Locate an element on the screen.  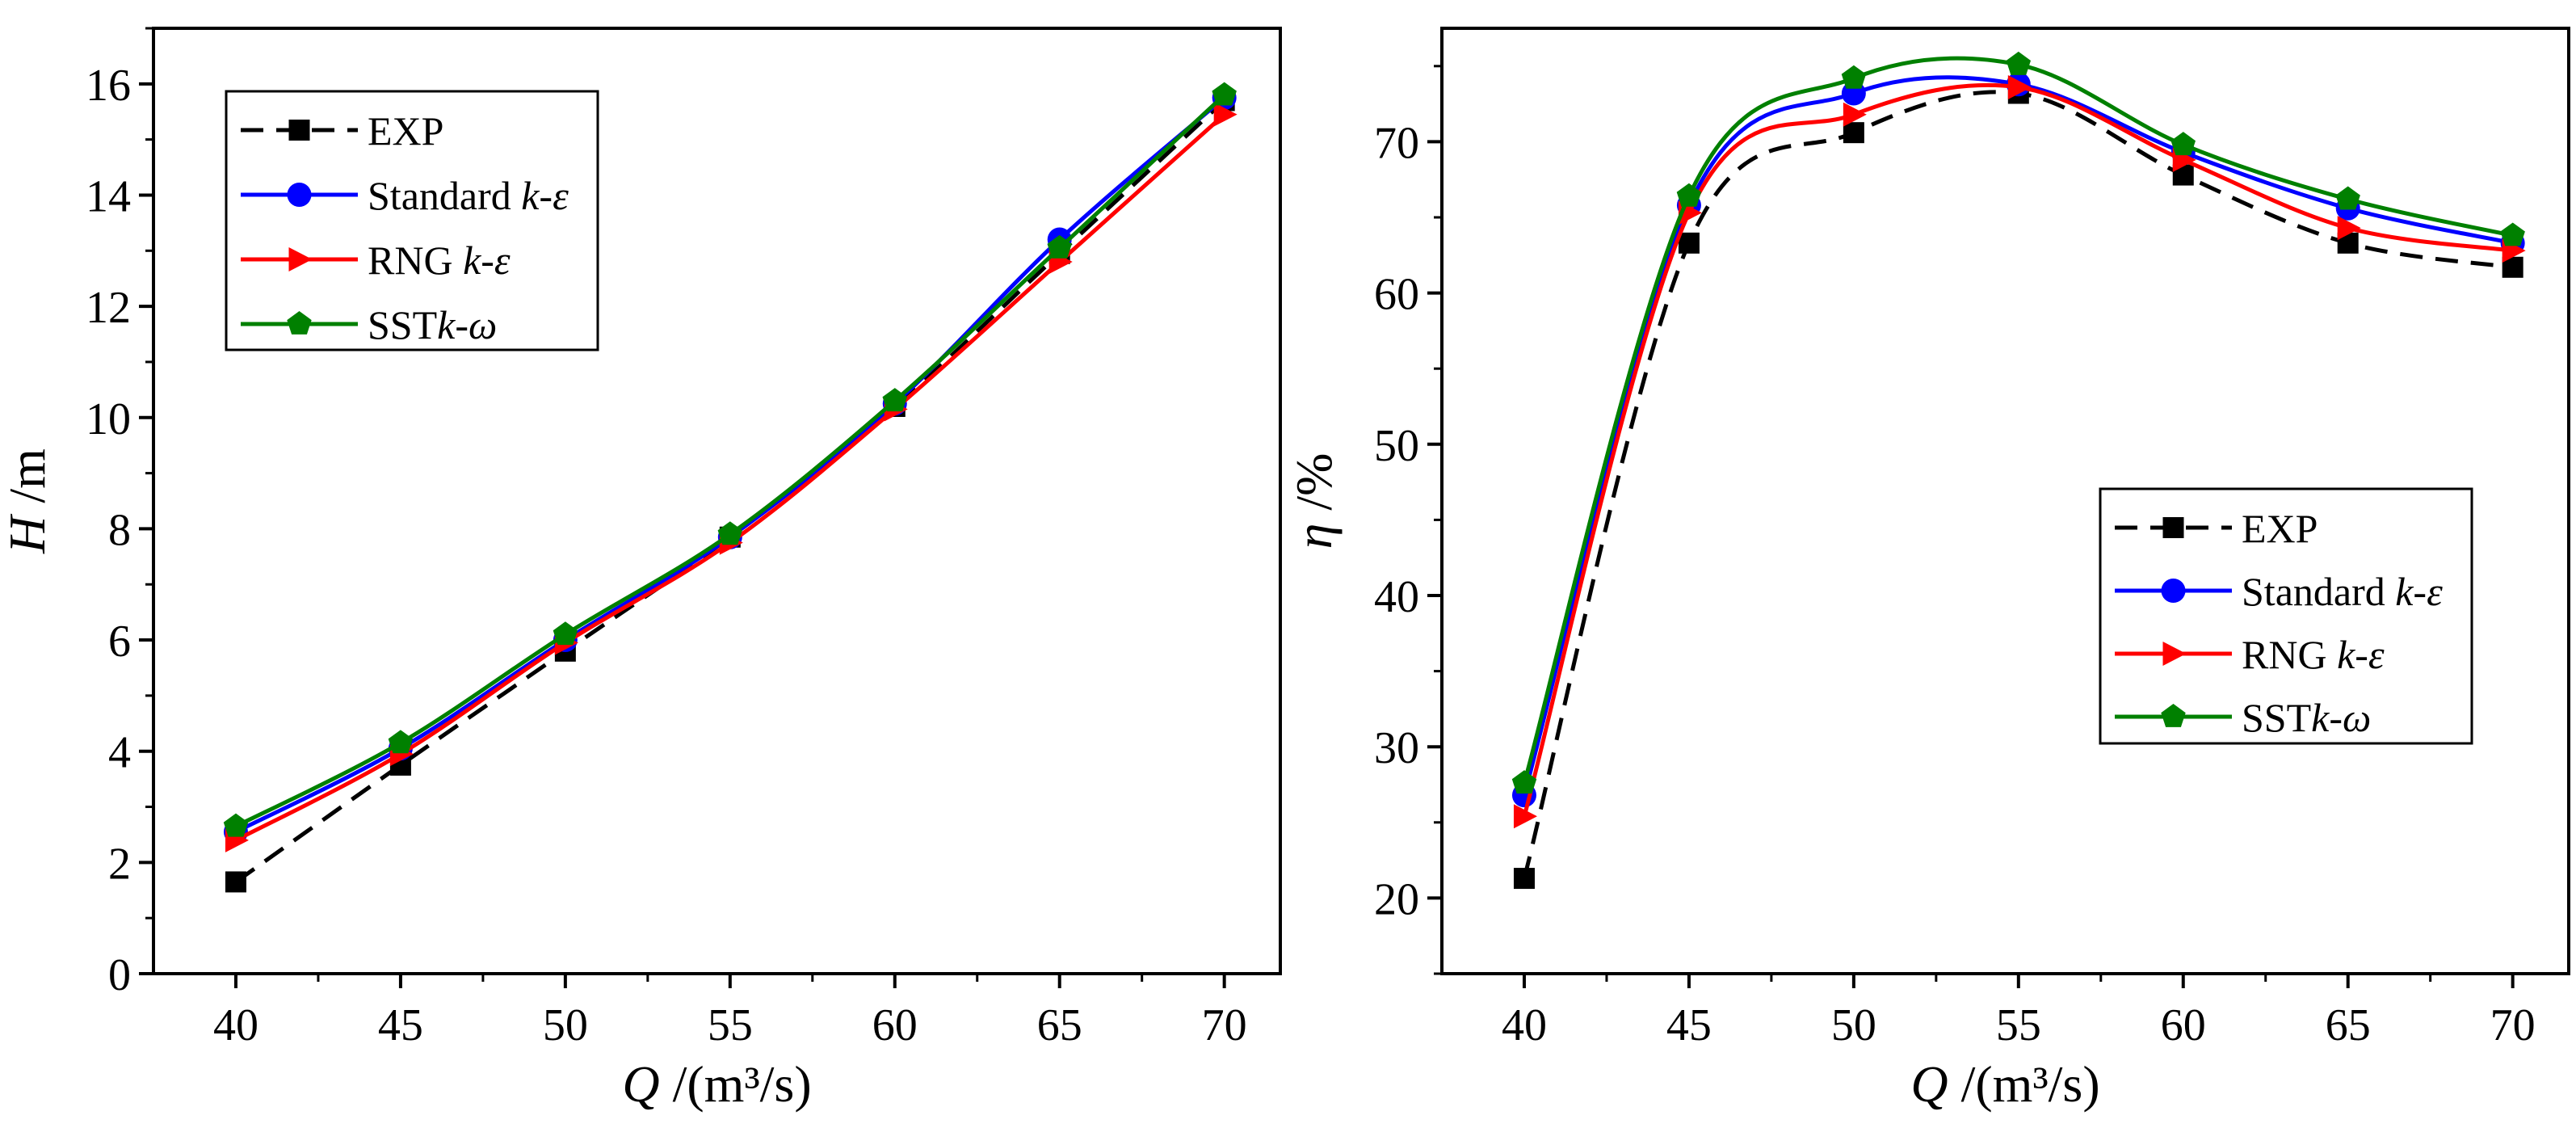
y-tick-label: 60 is located at coordinates (1396, 295).